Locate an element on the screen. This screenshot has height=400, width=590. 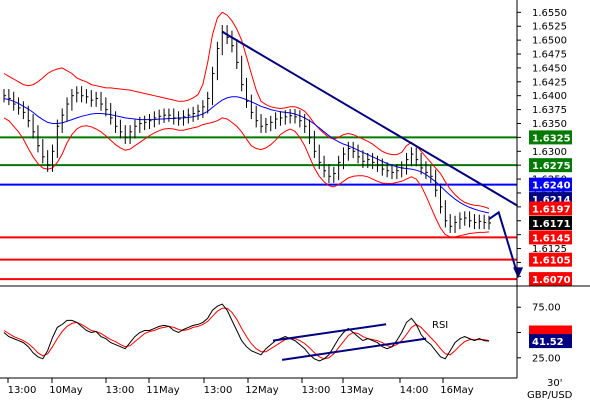
price-tick-label: 1.6525 is located at coordinates (549, 27).